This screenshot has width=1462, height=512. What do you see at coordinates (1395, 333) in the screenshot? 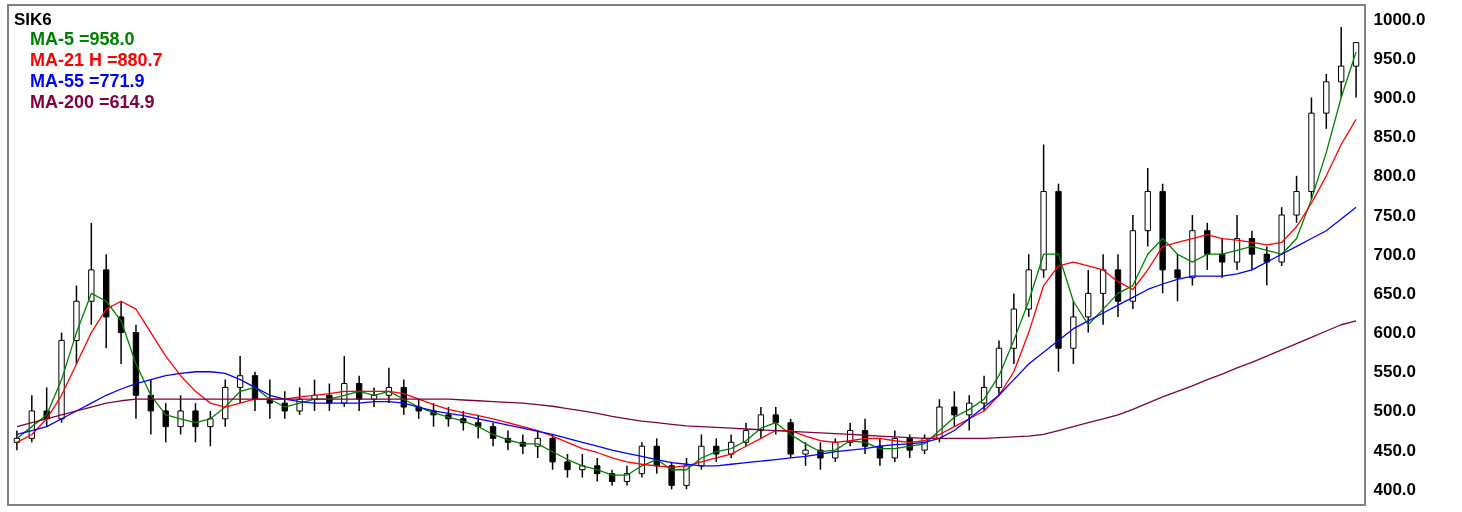
I see `y-tick-label: 600.0` at bounding box center [1395, 333].